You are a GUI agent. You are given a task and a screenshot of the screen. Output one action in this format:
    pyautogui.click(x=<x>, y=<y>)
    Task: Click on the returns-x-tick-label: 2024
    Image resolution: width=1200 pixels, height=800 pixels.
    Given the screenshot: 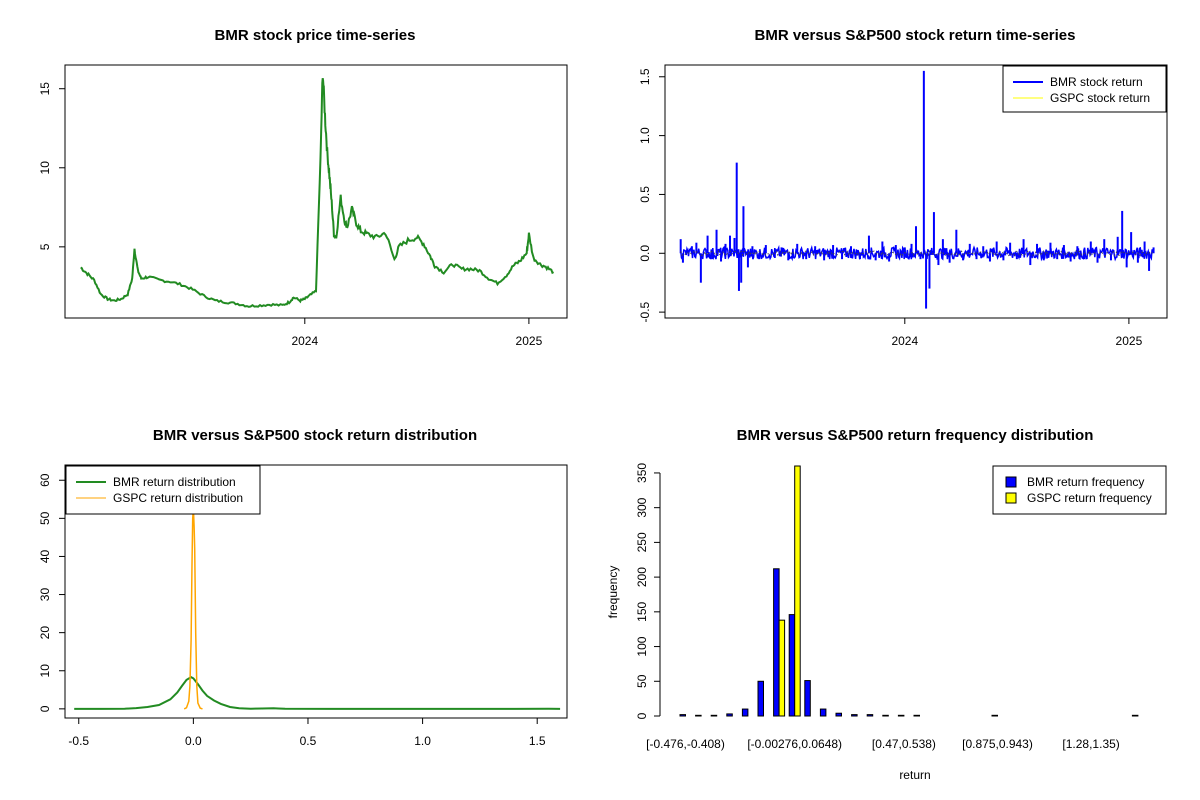 What is the action you would take?
    pyautogui.click(x=904, y=341)
    